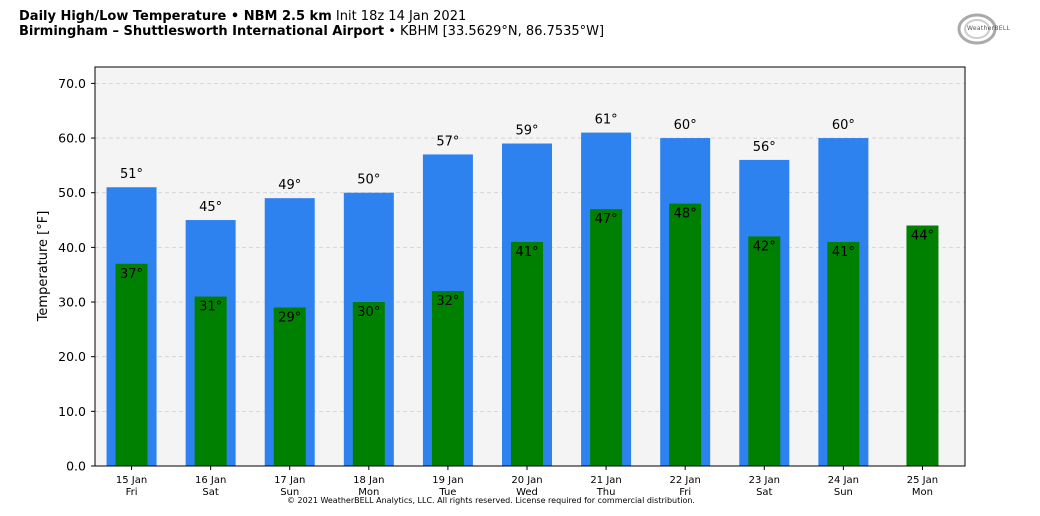  What do you see at coordinates (72, 192) in the screenshot?
I see `y-tick-label: 50.0` at bounding box center [72, 192].